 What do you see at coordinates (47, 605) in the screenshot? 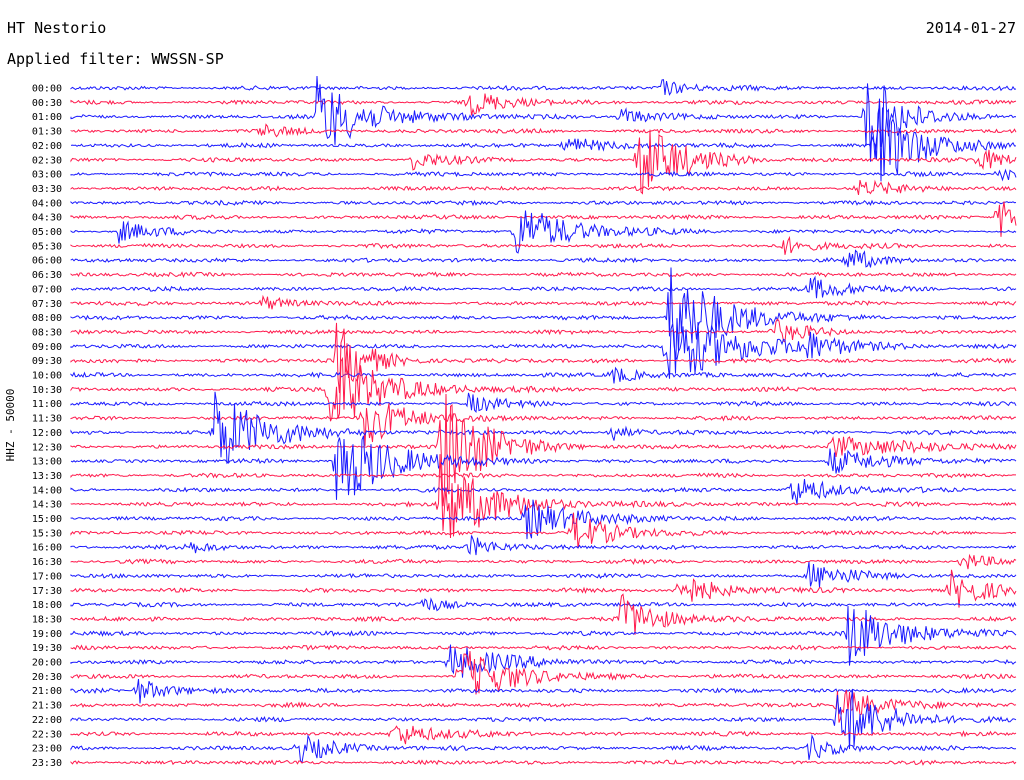
I see `row-label-1800: 18:00` at bounding box center [47, 605].